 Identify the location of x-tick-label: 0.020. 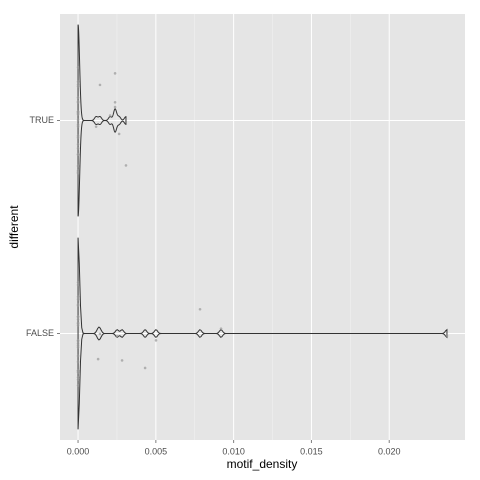
(389, 451).